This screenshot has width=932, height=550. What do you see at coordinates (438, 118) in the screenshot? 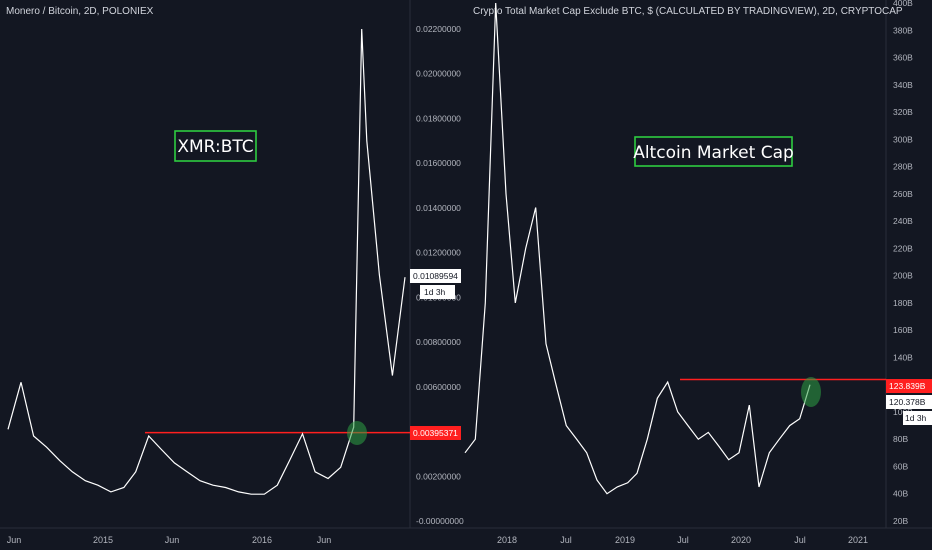
I see `left-y-tick-label: 0.01800000` at bounding box center [438, 118].